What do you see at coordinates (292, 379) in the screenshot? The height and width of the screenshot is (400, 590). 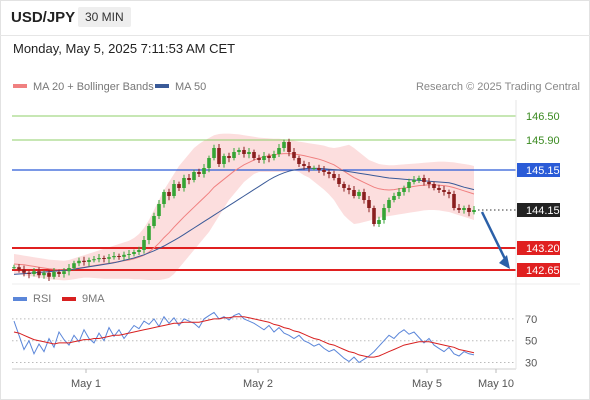 I see `x-axis: May 1 May 2 May 5 May 10` at bounding box center [292, 379].